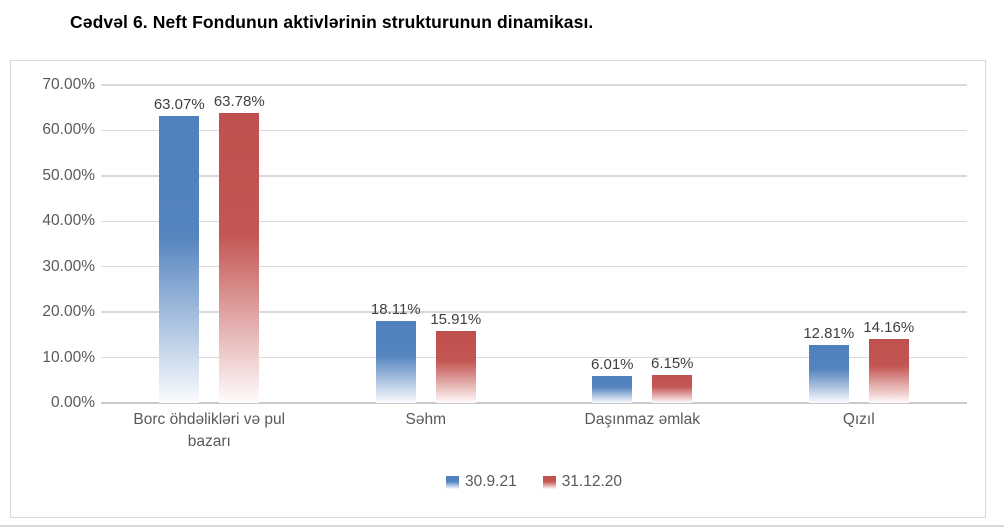 The image size is (1004, 531). I want to click on bar: 6.01%, so click(612, 379).